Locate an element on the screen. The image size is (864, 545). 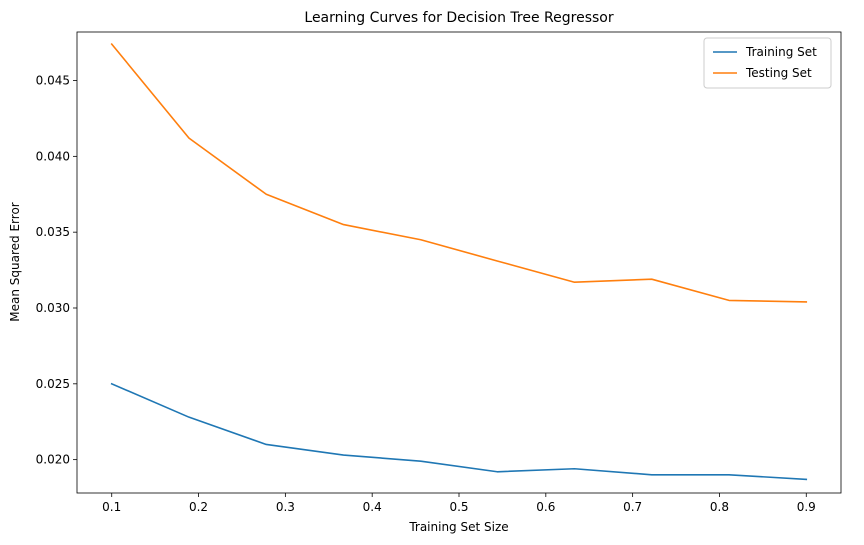
series-line-training-set is located at coordinates (459, 431).